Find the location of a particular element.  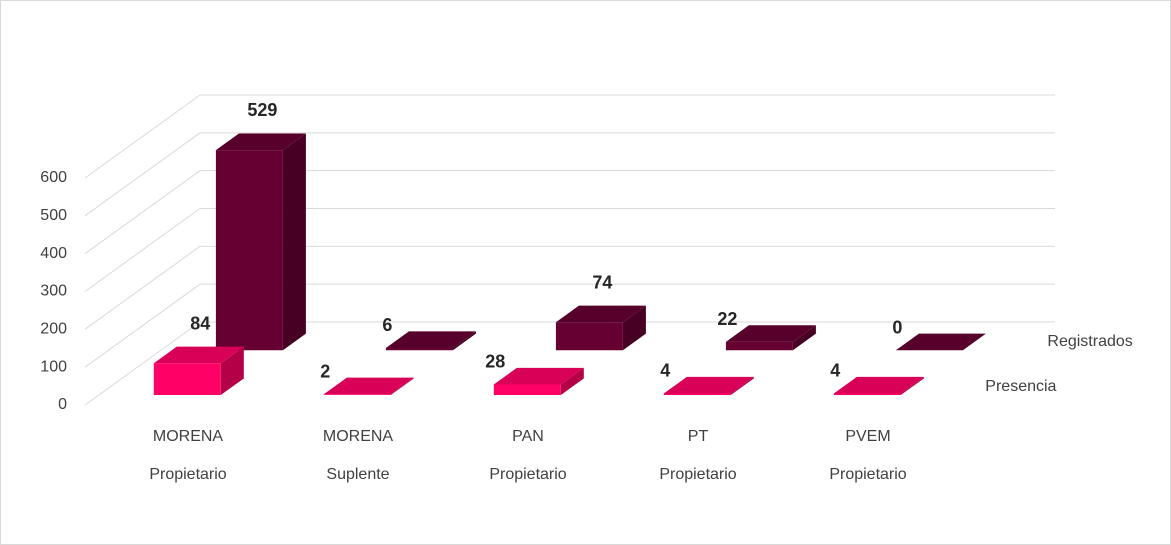

x-tick-label: PAN is located at coordinates (528, 436).